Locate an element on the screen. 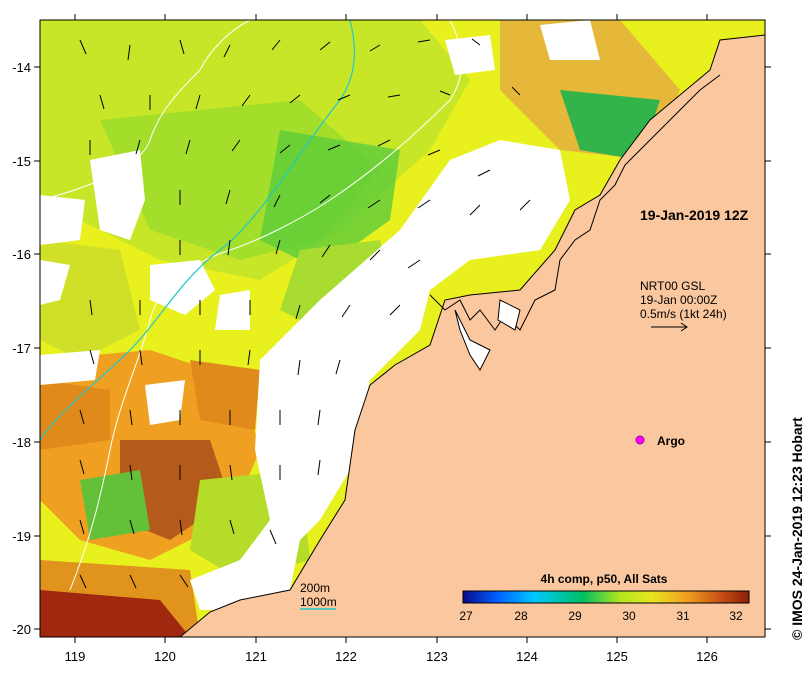 The image size is (809, 677). date-label: 19-Jan-2019 12Z is located at coordinates (694, 215).